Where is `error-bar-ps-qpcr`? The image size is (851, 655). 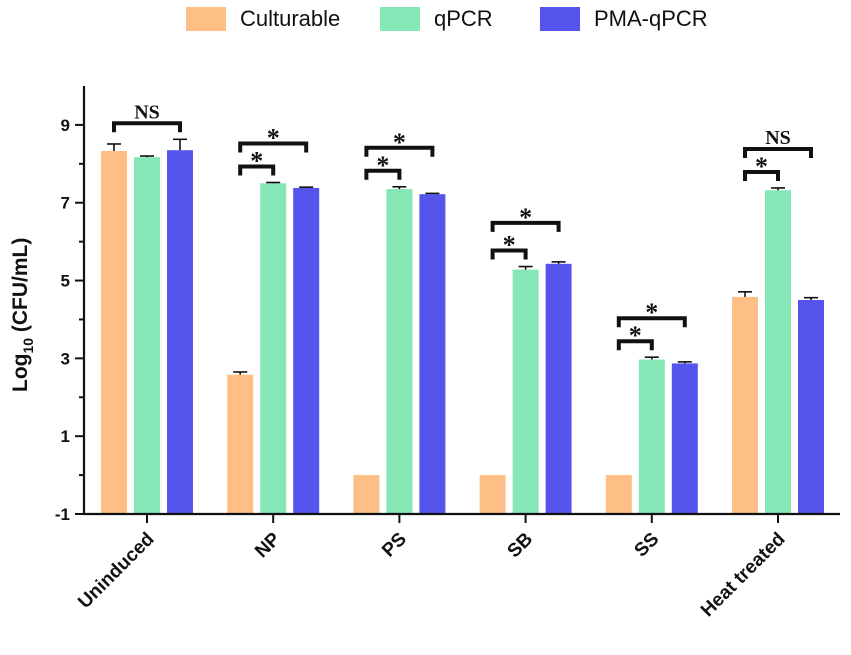 error-bar-ps-qpcr is located at coordinates (399, 187).